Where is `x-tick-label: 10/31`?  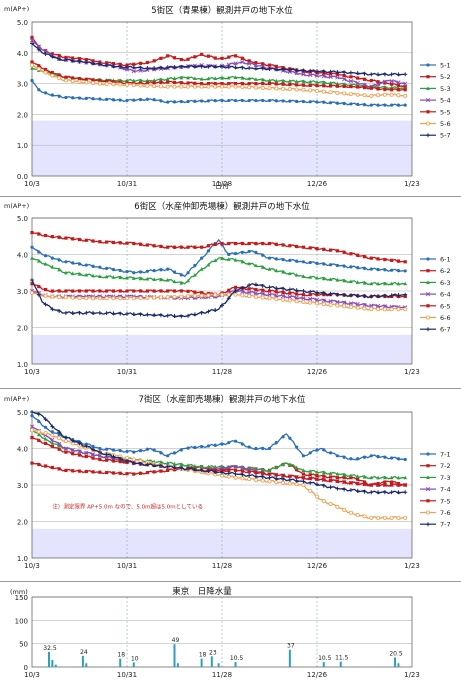
x-tick-label: 10/31 is located at coordinates (127, 566).